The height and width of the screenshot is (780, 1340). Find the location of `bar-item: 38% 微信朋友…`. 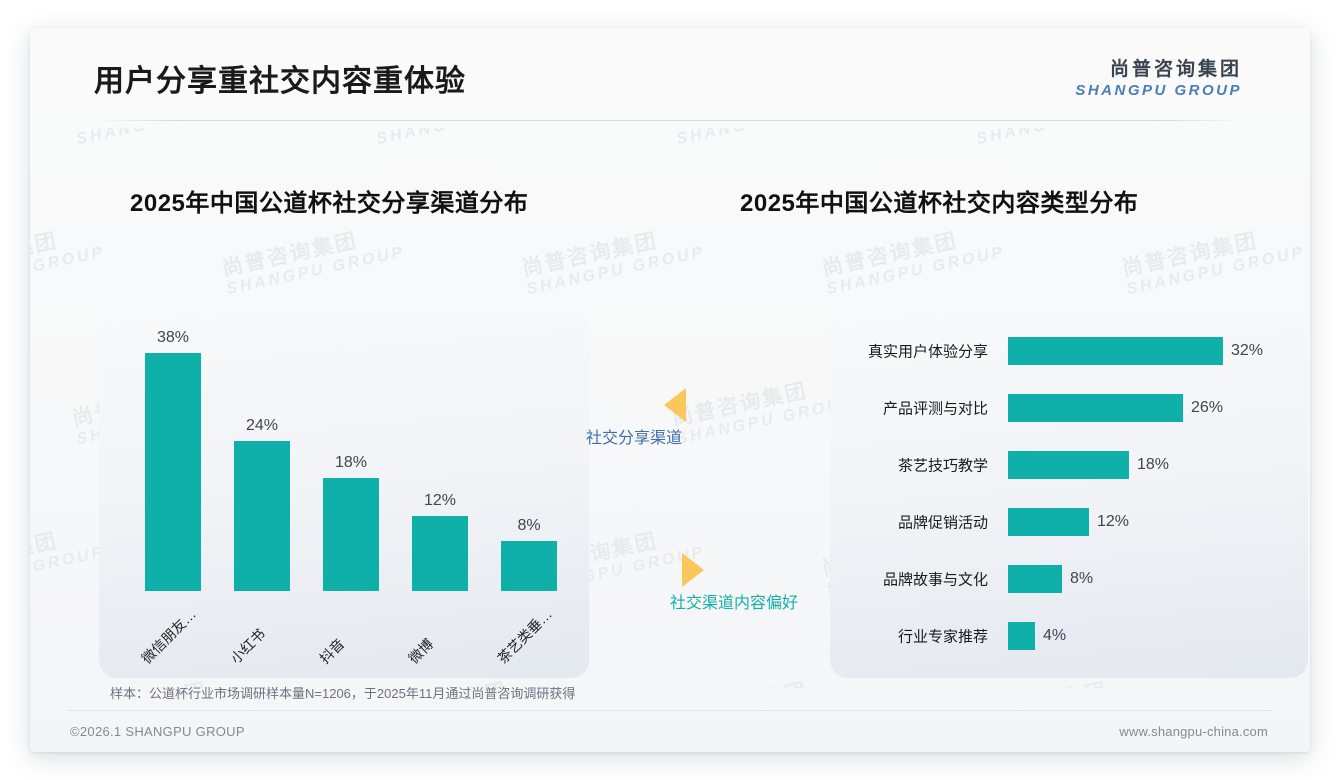

bar-item: 38% 微信朋友… is located at coordinates (171, 494).